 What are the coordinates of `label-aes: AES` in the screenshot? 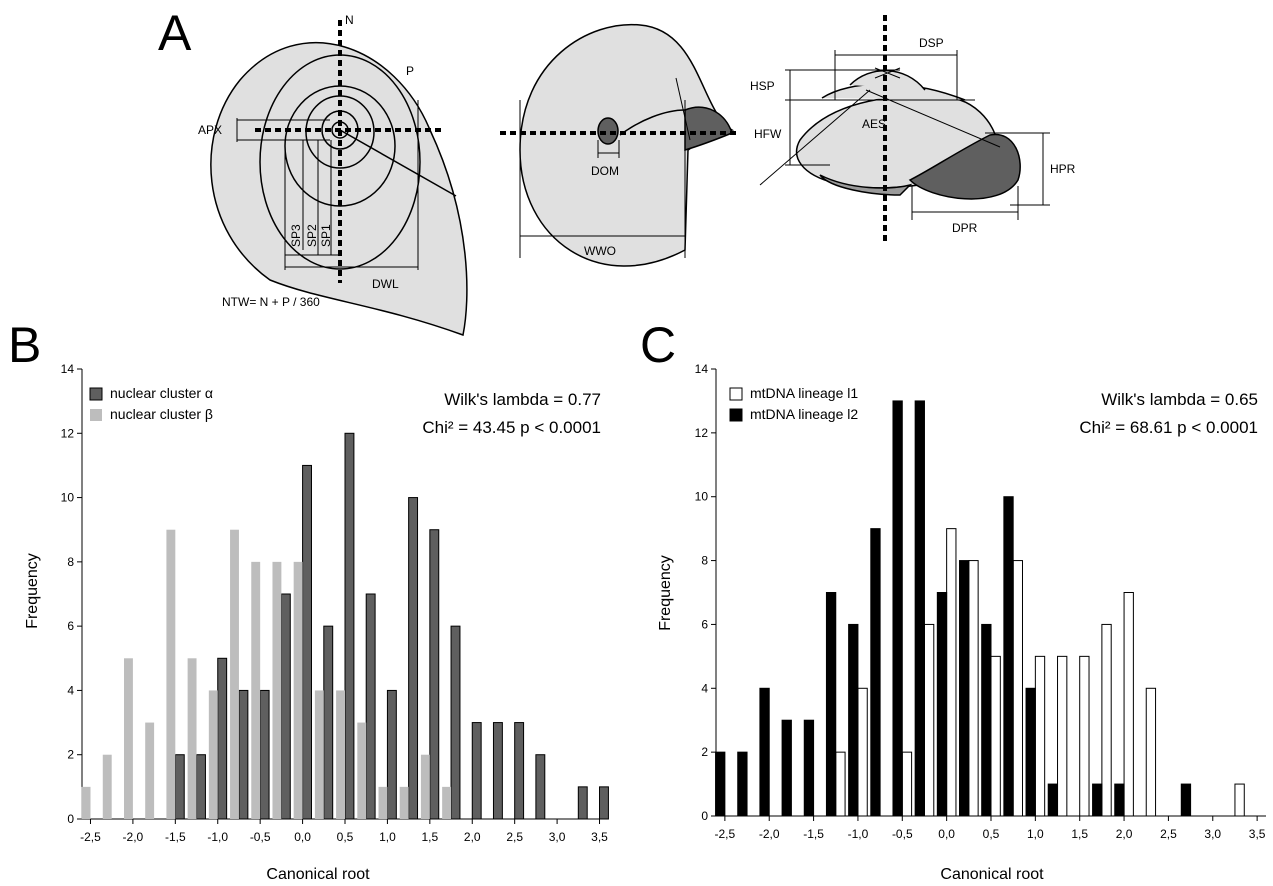 It's located at (874, 124).